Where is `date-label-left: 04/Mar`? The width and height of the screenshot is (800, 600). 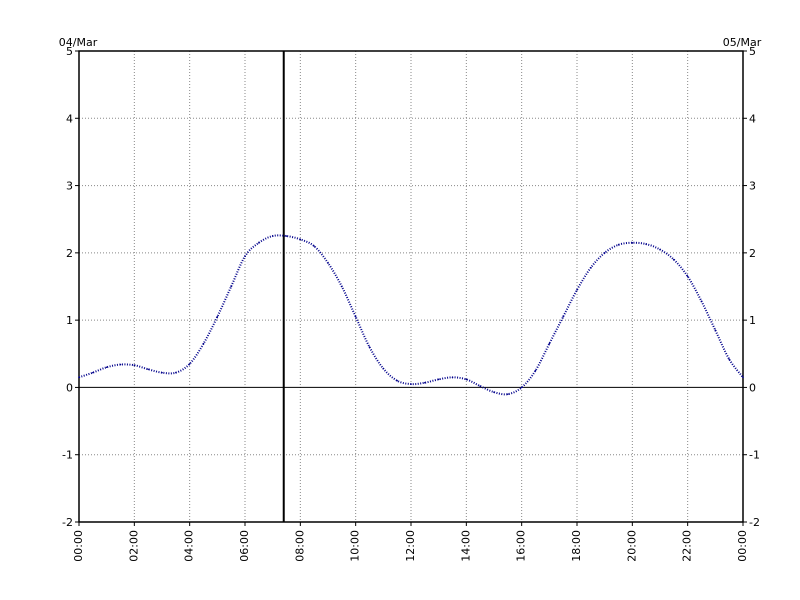
date-label-left: 04/Mar is located at coordinates (78, 42).